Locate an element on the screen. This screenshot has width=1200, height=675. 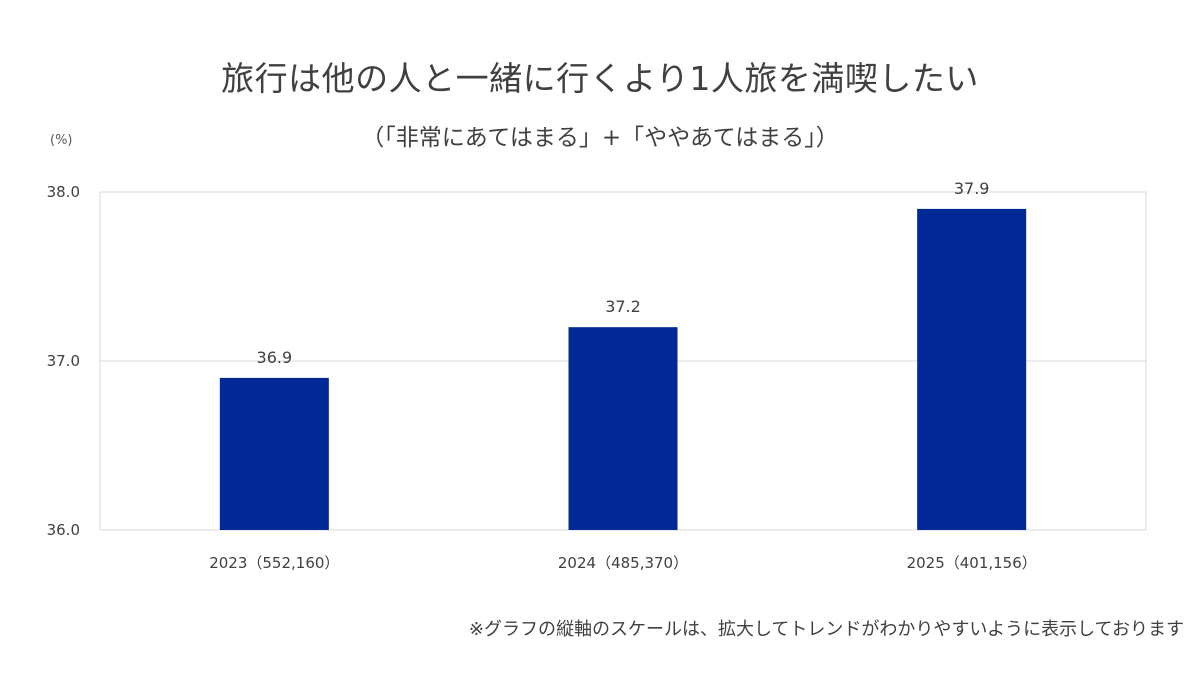
y-tick-label: 36.0 is located at coordinates (63, 530).